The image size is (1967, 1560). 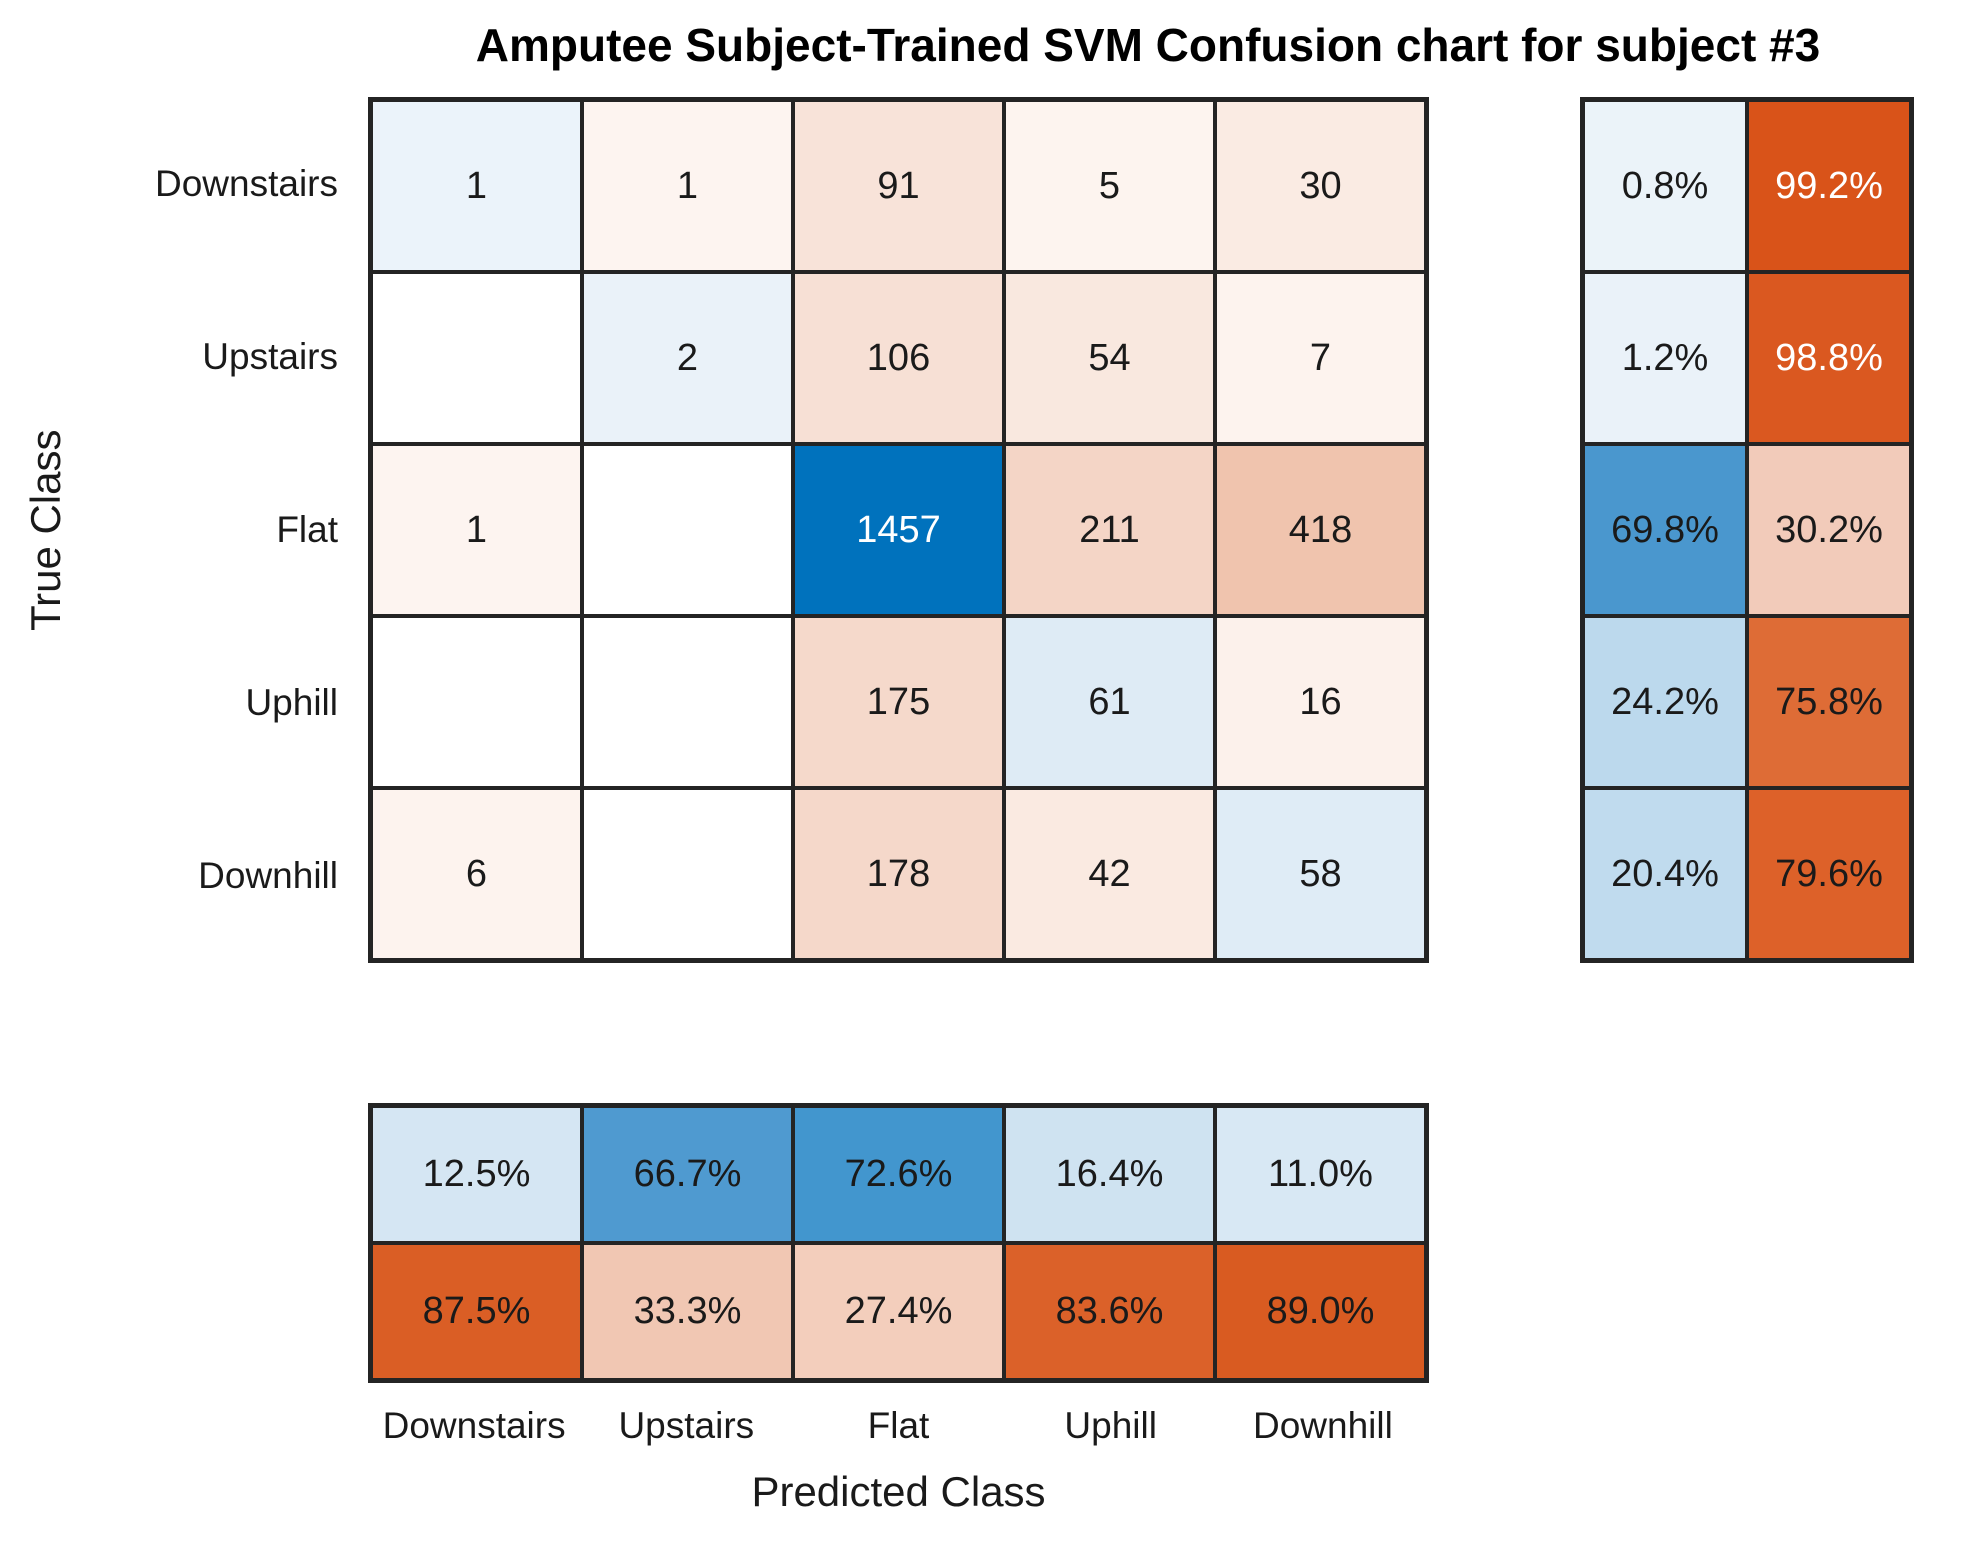 I want to click on column-summary-cell: 27.4%, so click(x=898, y=1311).